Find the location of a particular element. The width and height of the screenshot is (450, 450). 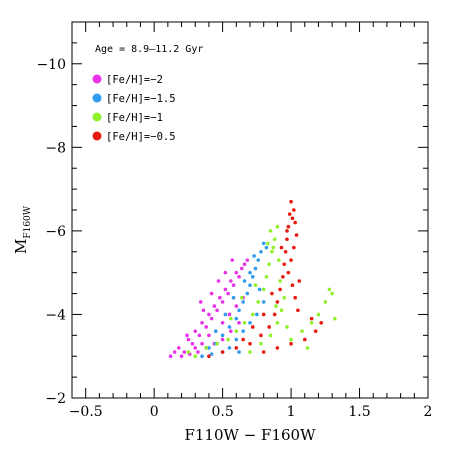

y-tick-label: −8 is located at coordinates (55, 148).